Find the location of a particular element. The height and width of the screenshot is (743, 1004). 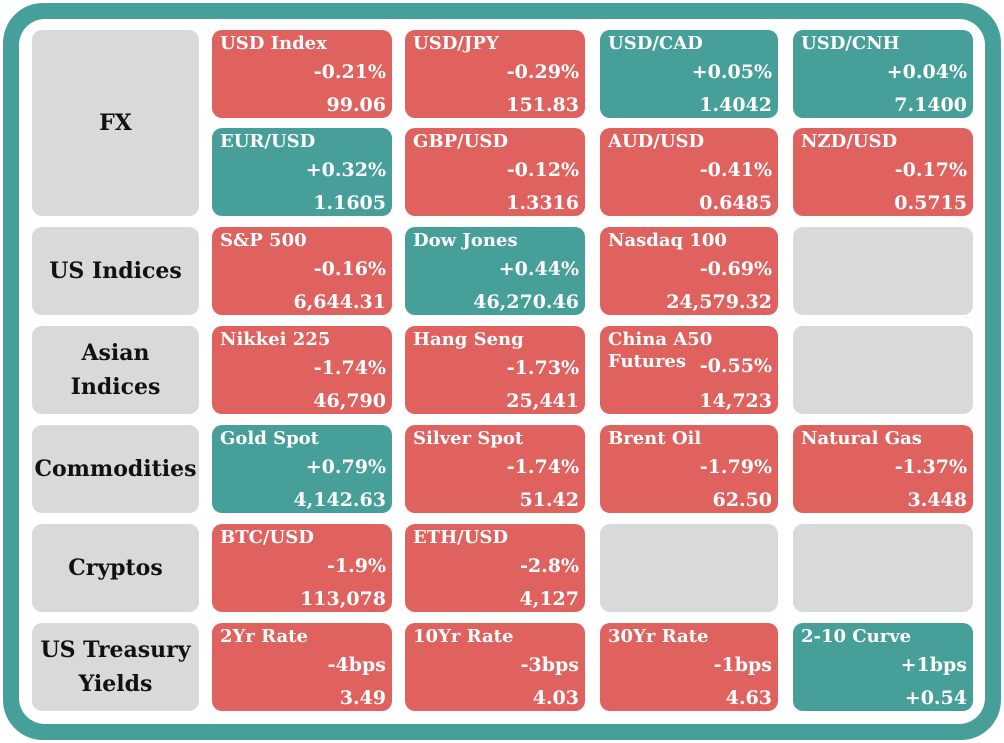

quote-tile: China A50 Futures -0.55% 14,723 is located at coordinates (689, 370).